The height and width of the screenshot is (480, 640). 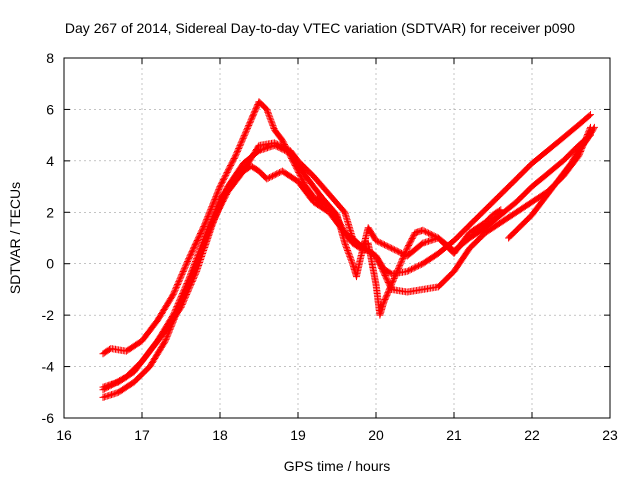 What do you see at coordinates (50, 212) in the screenshot?
I see `y-tick-label: 2` at bounding box center [50, 212].